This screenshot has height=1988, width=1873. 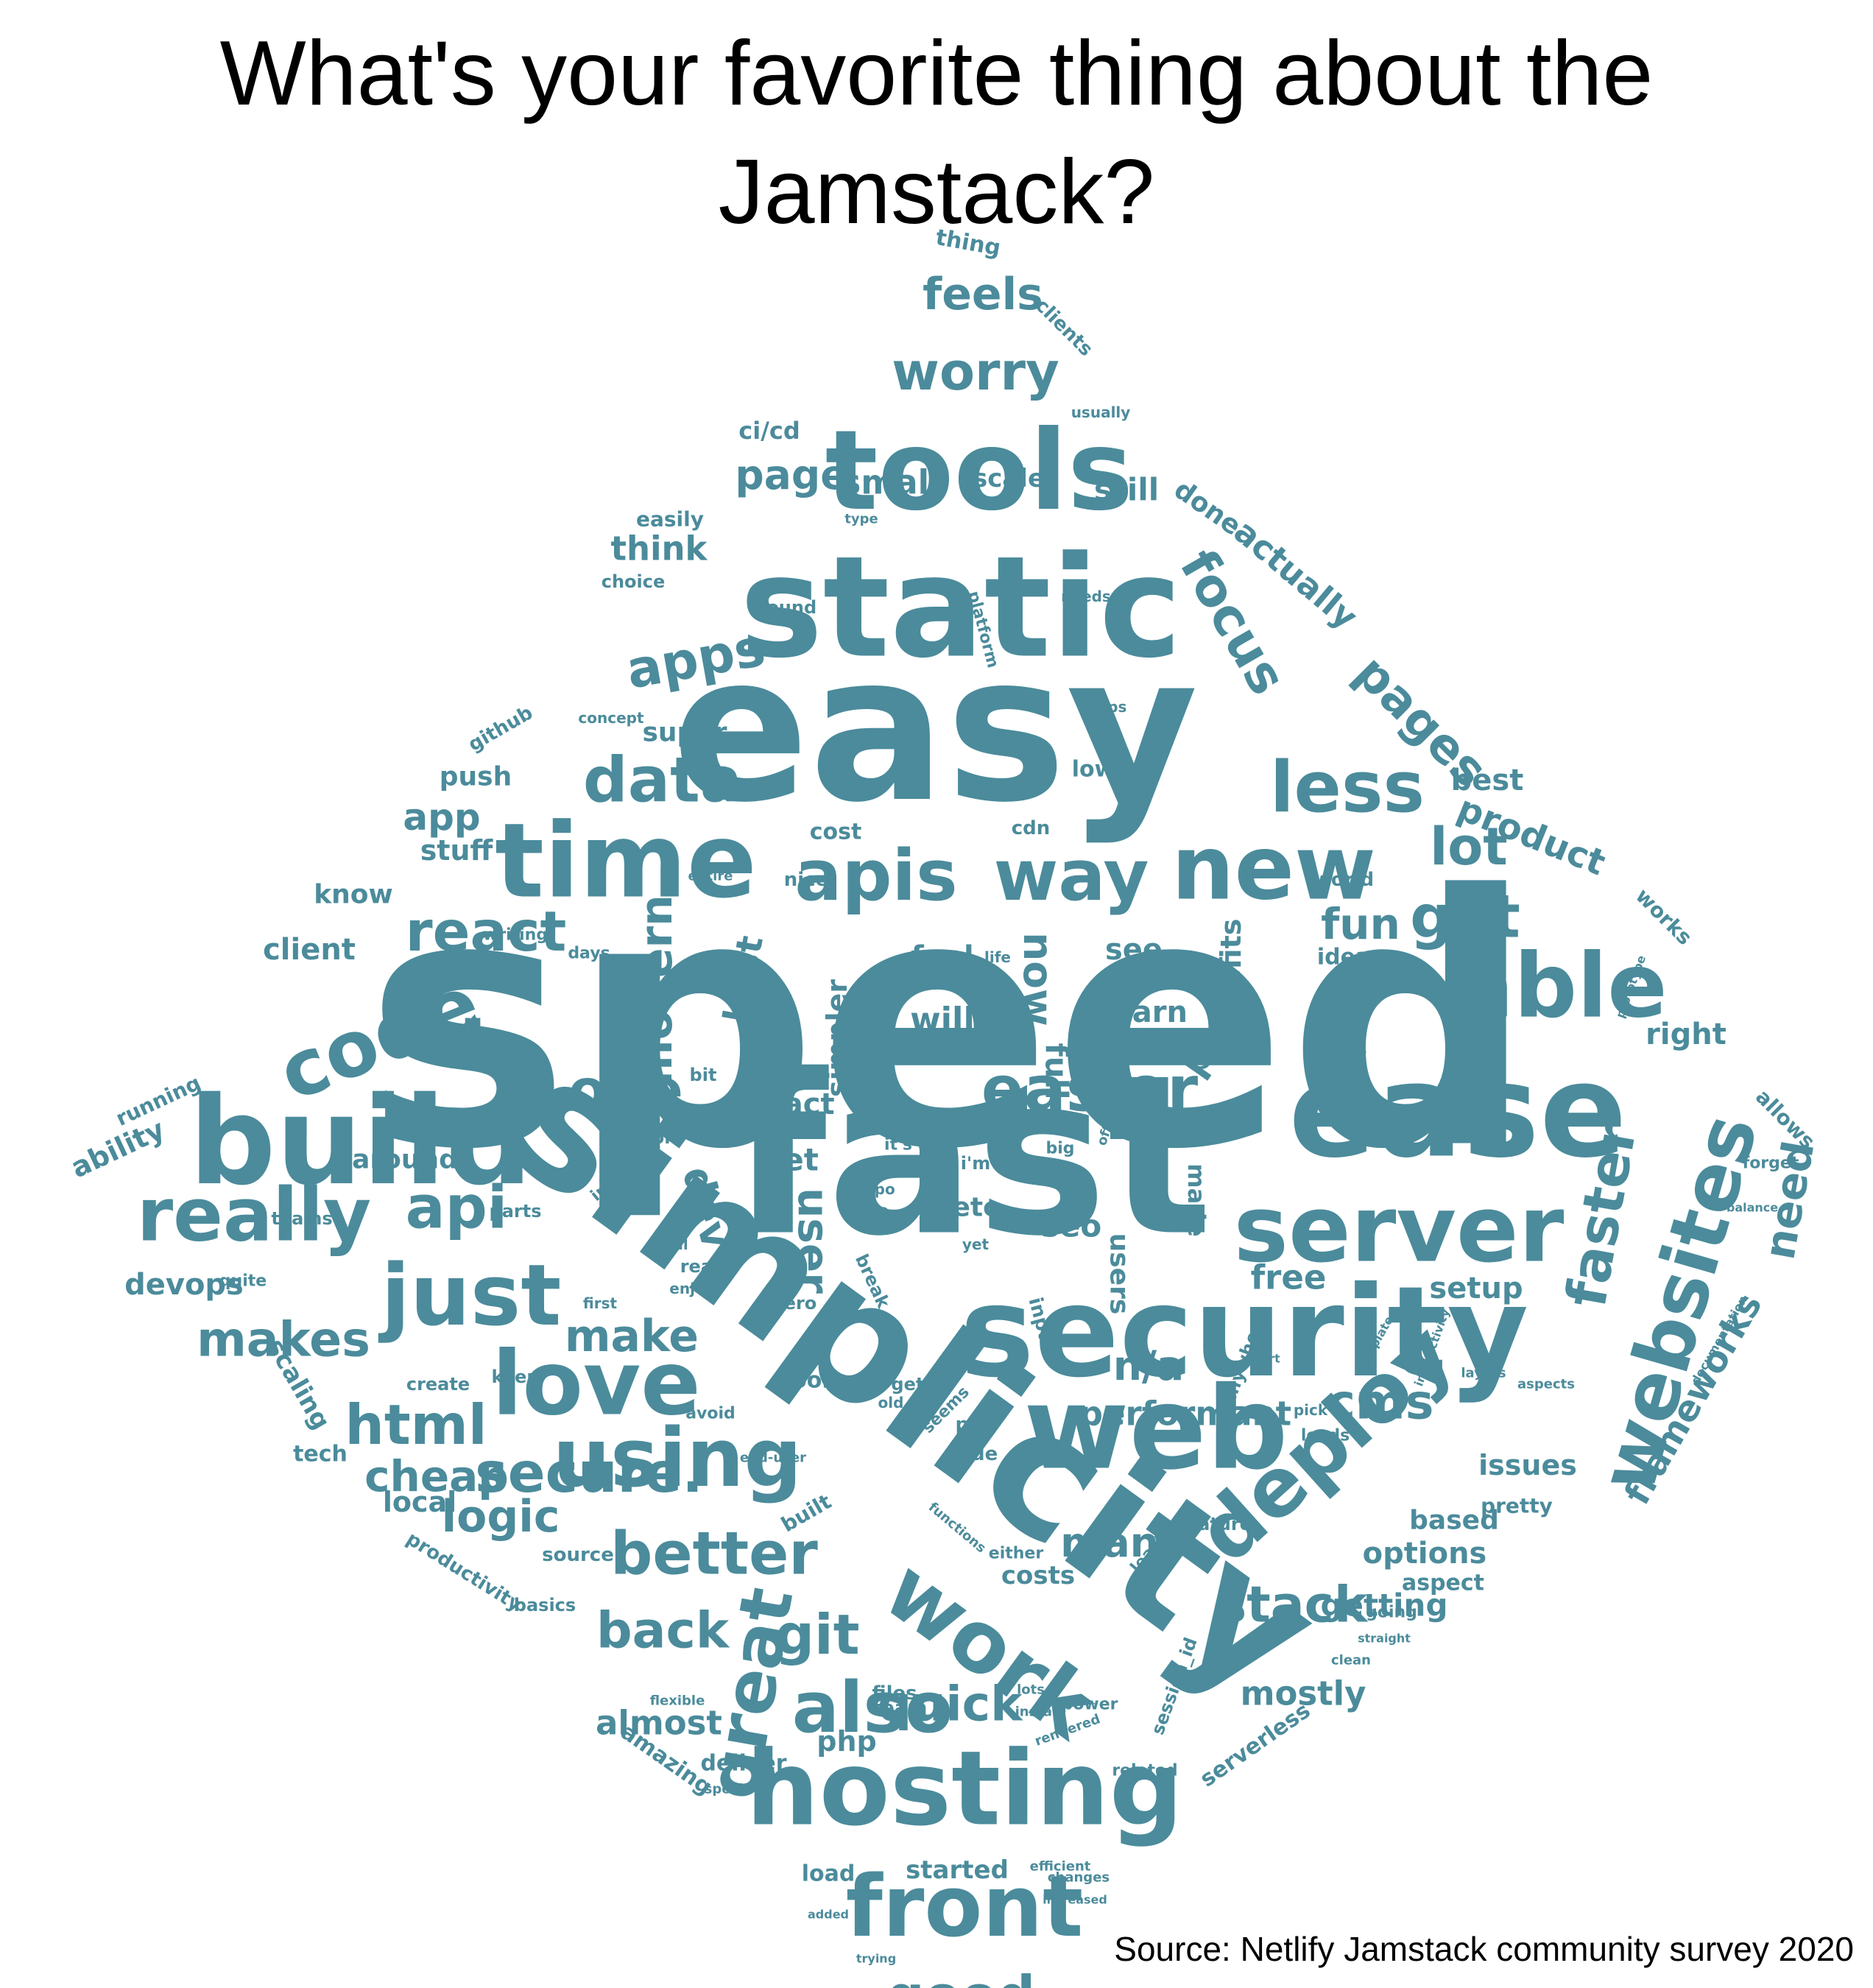 I want to click on cloud-word: worry, so click(x=975, y=372).